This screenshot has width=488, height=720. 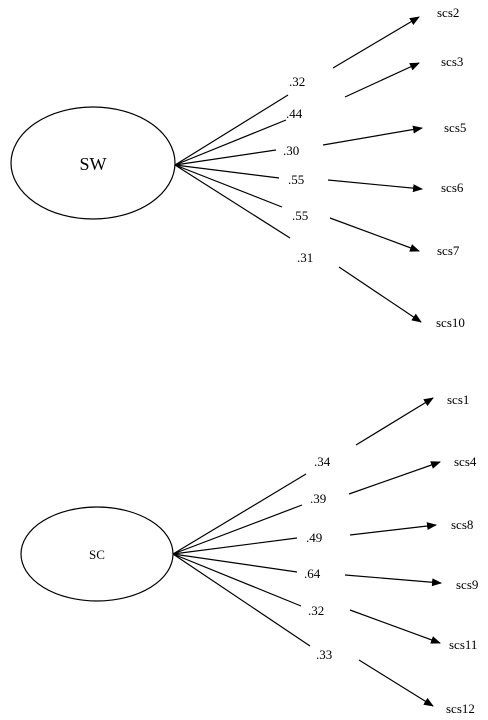 What do you see at coordinates (460, 708) in the screenshot?
I see `sc-indicator-6: scs12` at bounding box center [460, 708].